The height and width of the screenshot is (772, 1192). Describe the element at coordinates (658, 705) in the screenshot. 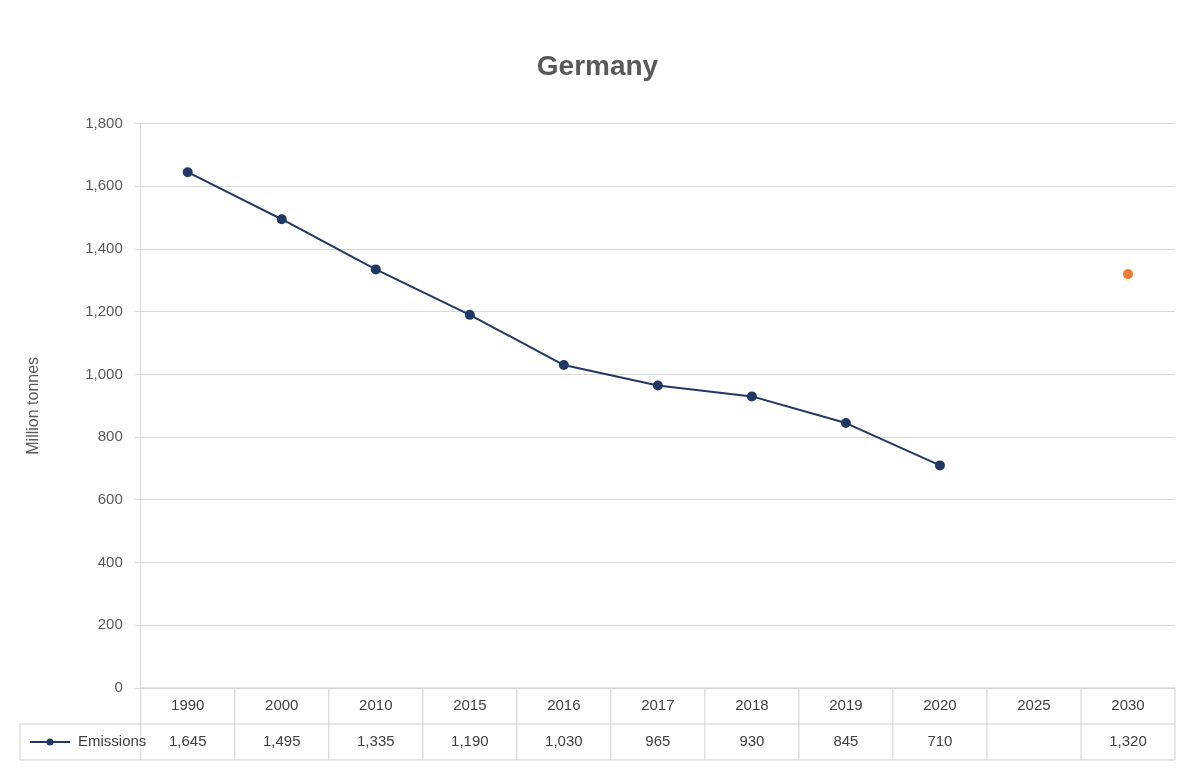

I see `x-tick-label: 2017` at that location.